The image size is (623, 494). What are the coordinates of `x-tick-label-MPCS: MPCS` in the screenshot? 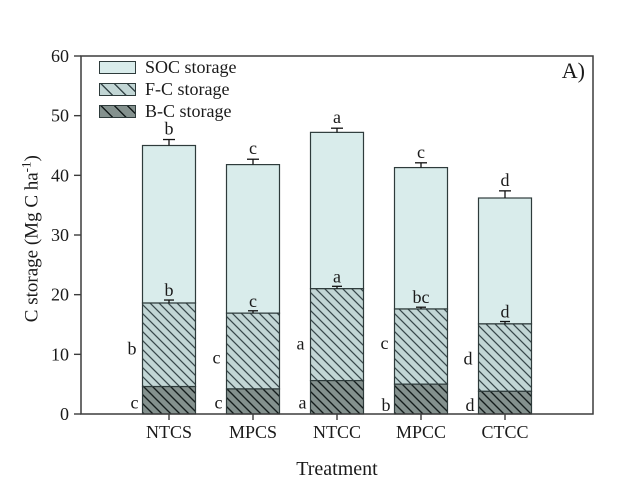 It's located at (253, 432).